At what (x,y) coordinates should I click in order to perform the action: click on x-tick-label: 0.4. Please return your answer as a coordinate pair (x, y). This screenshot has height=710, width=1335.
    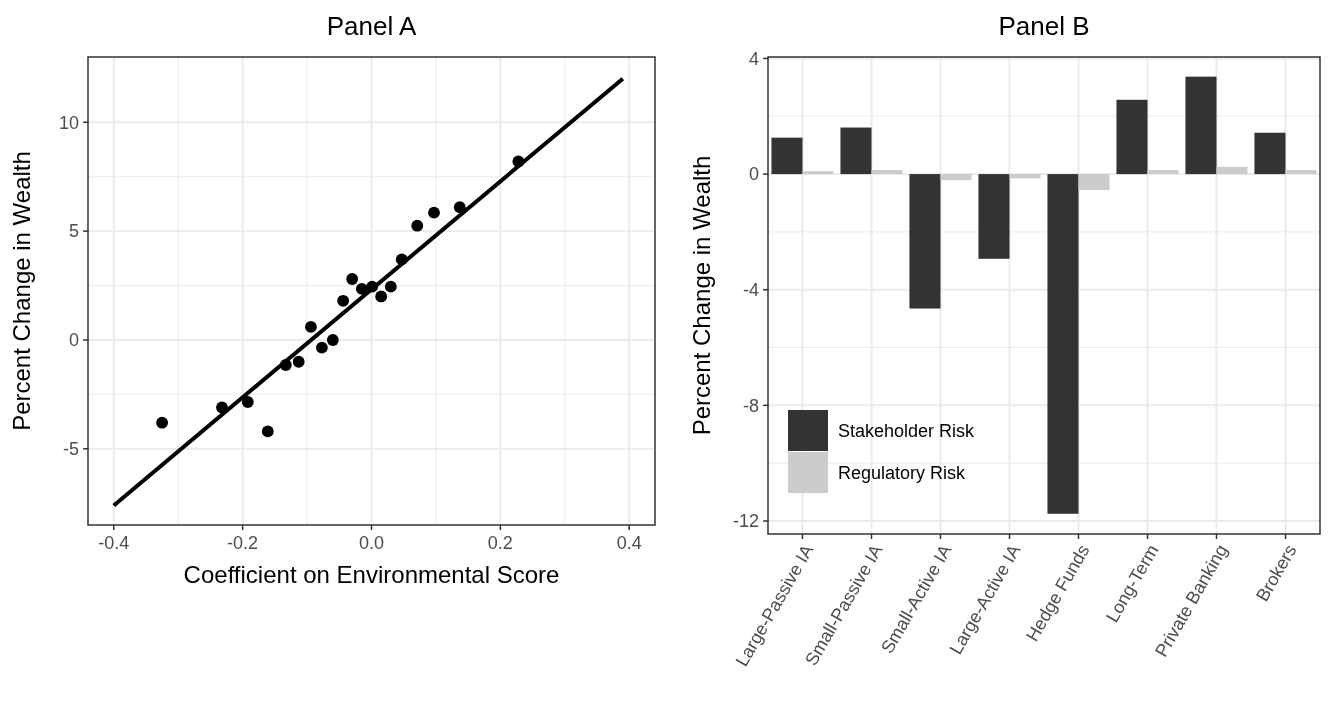
    Looking at the image, I should click on (629, 543).